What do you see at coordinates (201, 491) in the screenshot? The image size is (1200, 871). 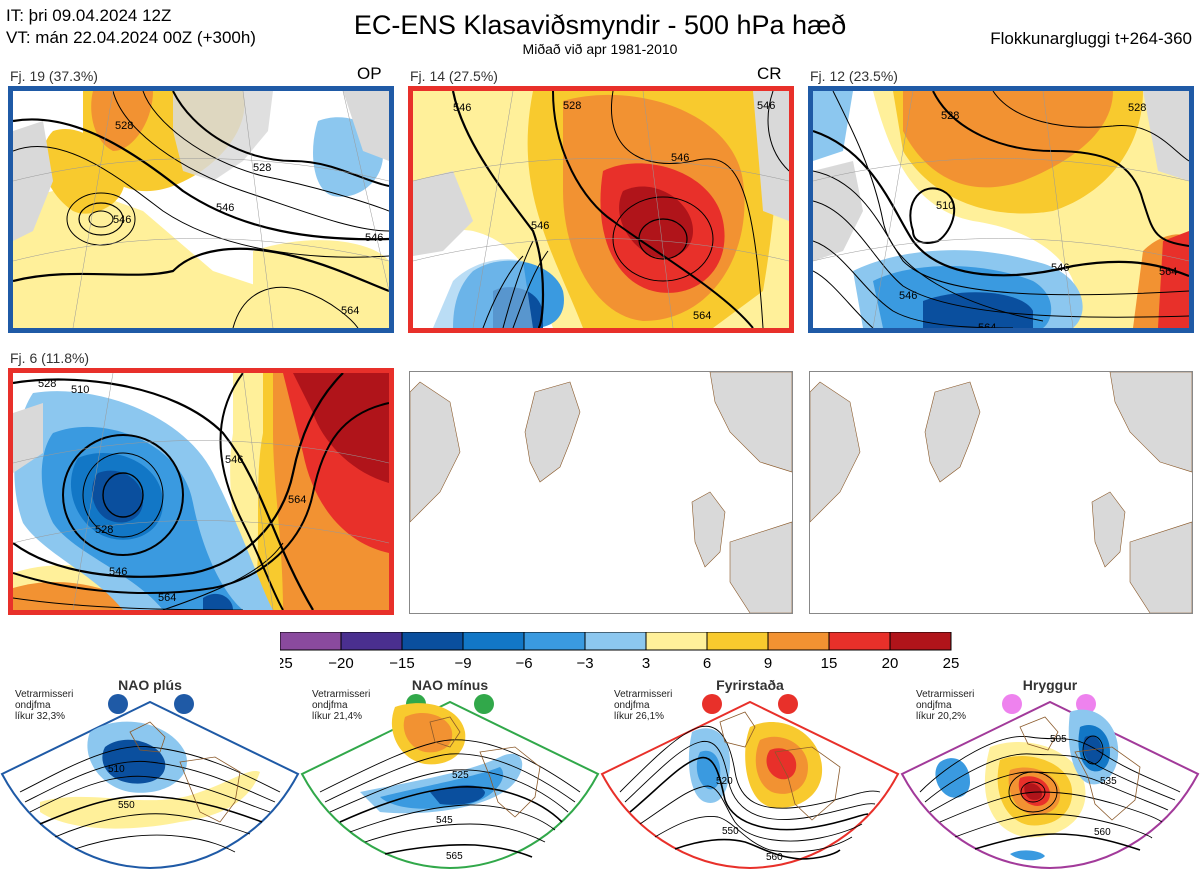 I see `cluster-4-map: 510 528 546 528 546 564 564` at bounding box center [201, 491].